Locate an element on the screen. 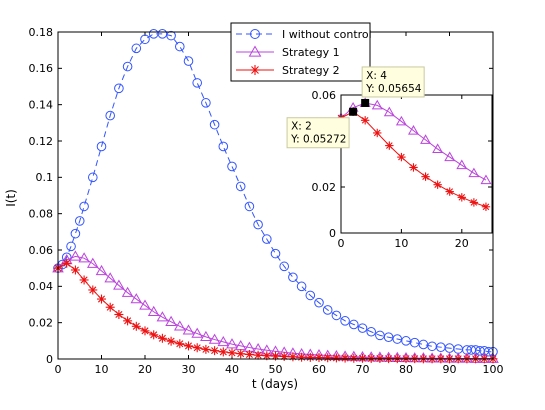  datatip-x-label: X: 2 is located at coordinates (301, 127).